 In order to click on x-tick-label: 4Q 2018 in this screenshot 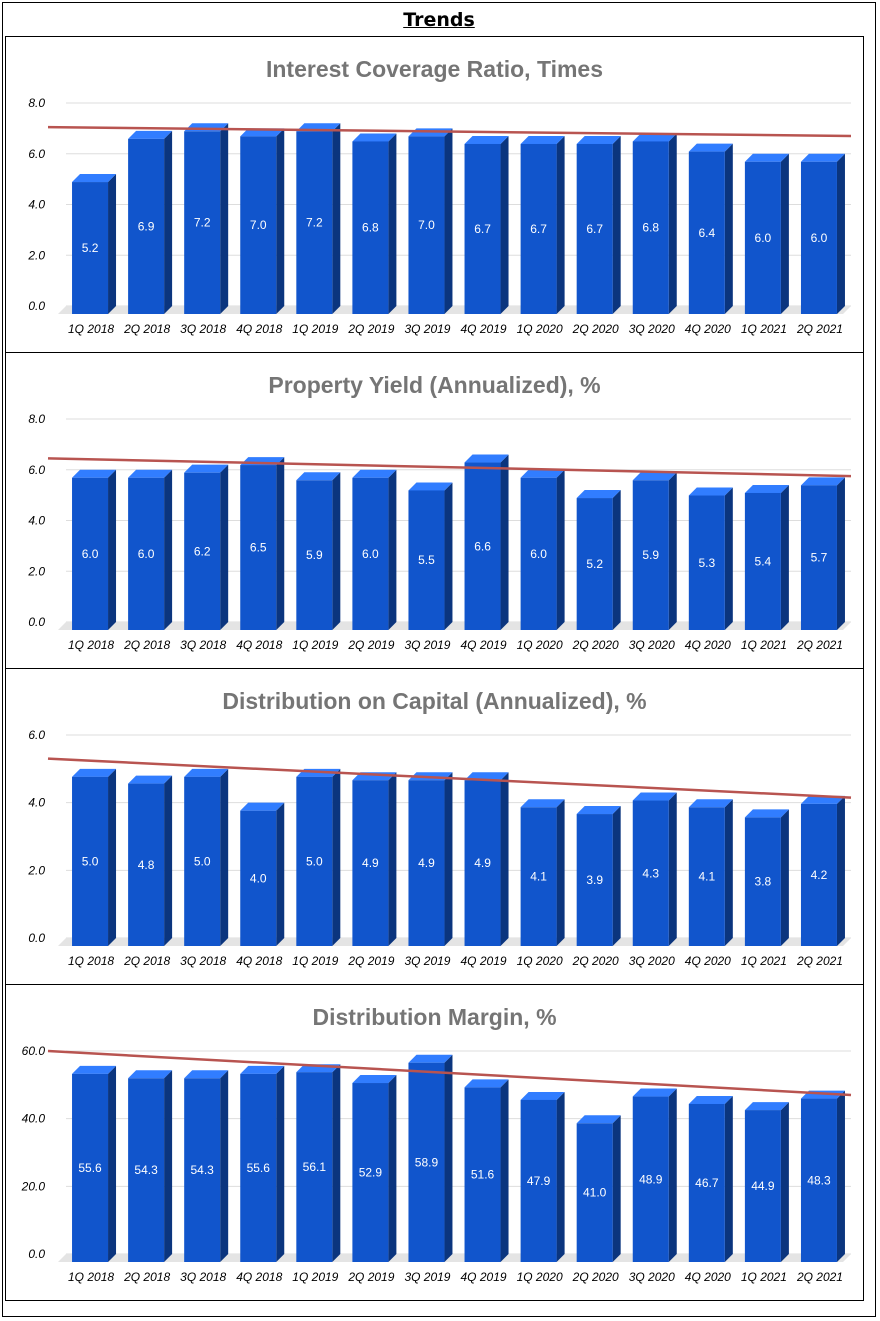, I will do `click(259, 329)`.